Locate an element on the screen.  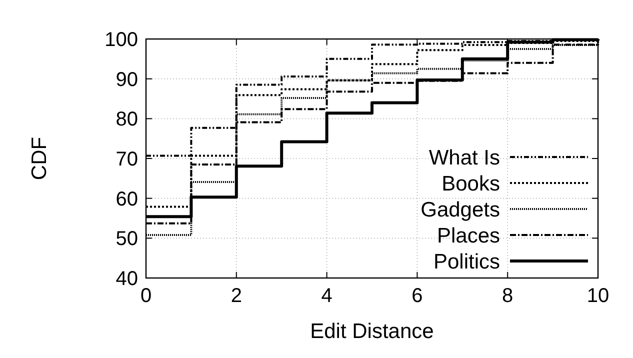
y-tick-label: 50 is located at coordinates (127, 239).